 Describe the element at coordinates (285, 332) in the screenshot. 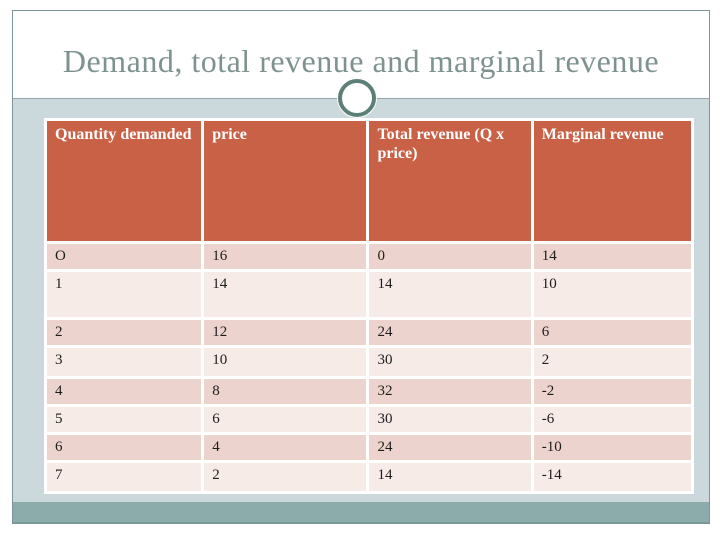

I see `table-cell: 12` at that location.